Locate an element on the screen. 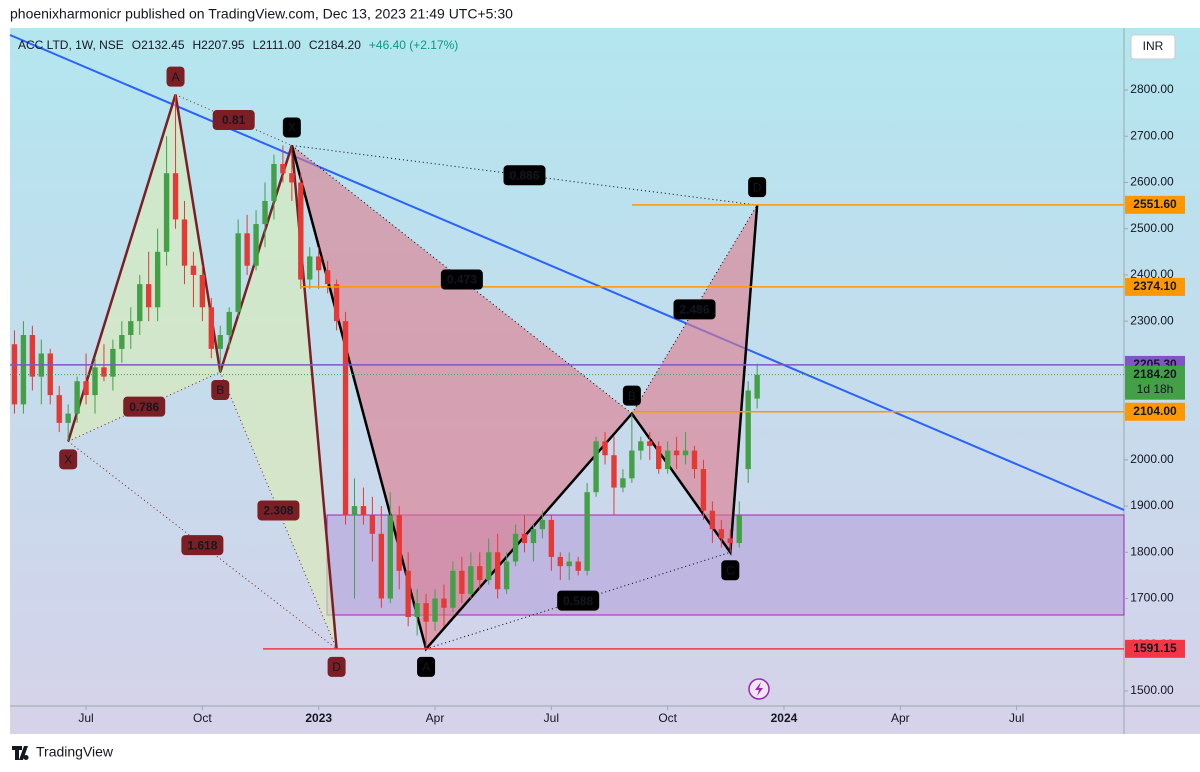 Image resolution: width=1200 pixels, height=772 pixels. ohlc-value: C2184.20 is located at coordinates (335, 45).